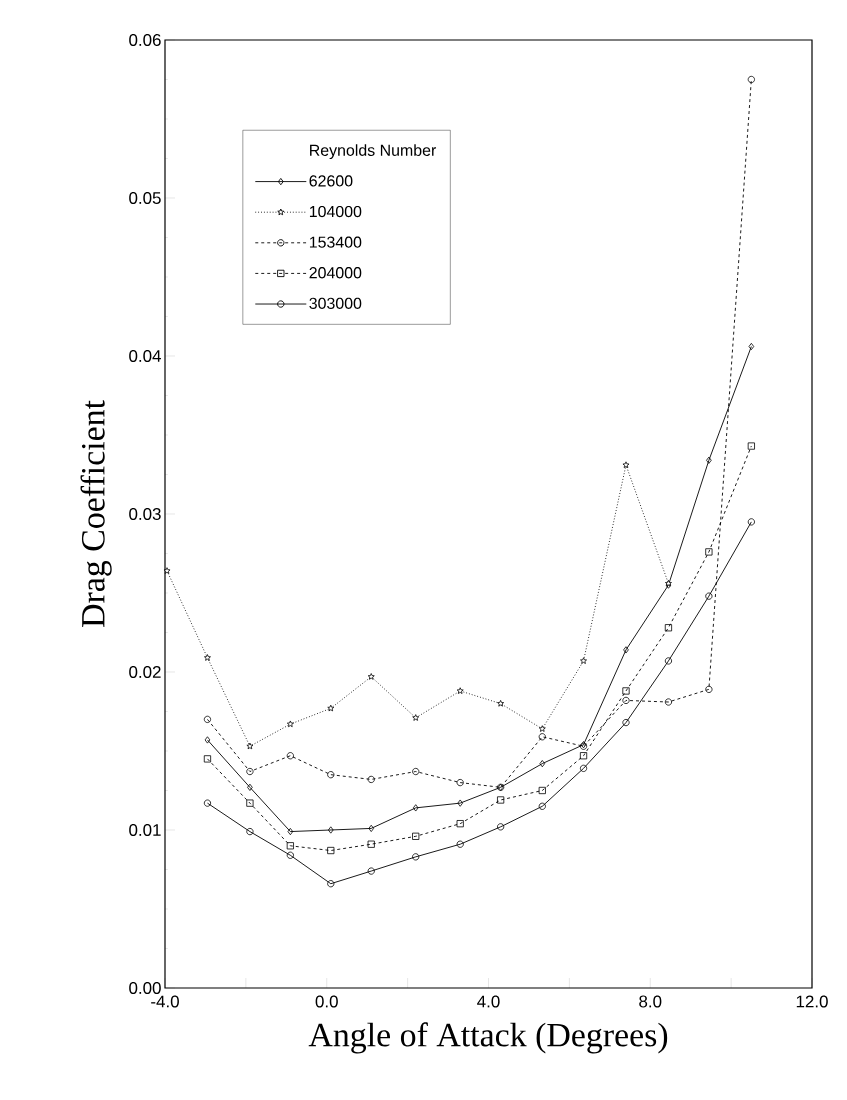 The image size is (847, 1100). I want to click on x-tick-label: 4.0, so click(488, 1001).